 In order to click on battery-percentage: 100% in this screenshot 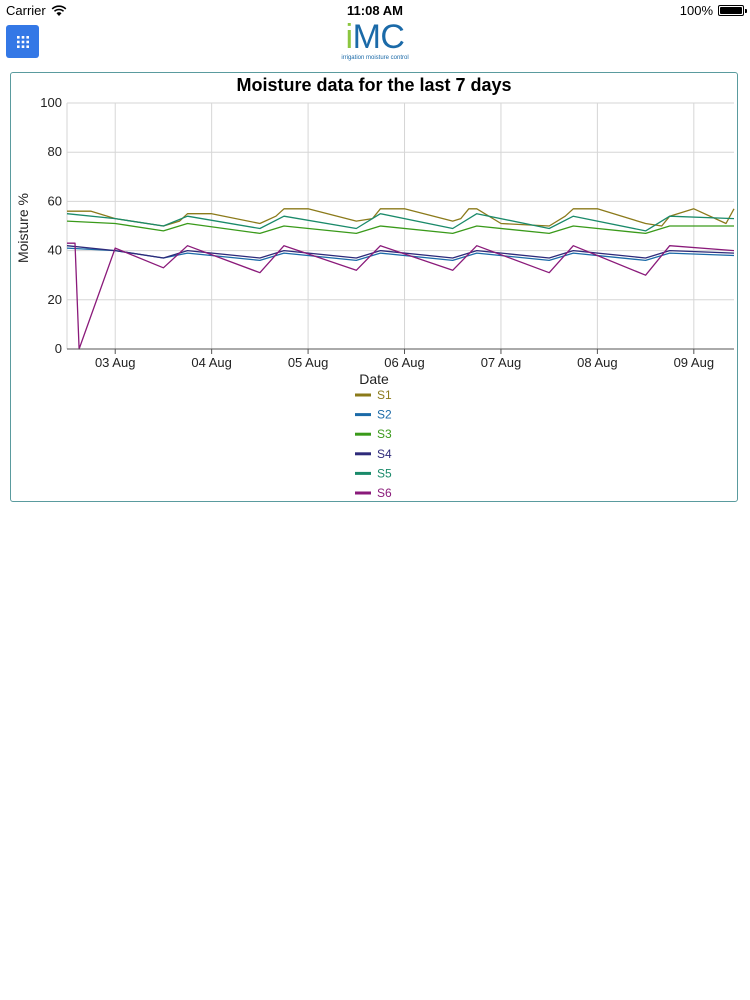, I will do `click(696, 10)`.